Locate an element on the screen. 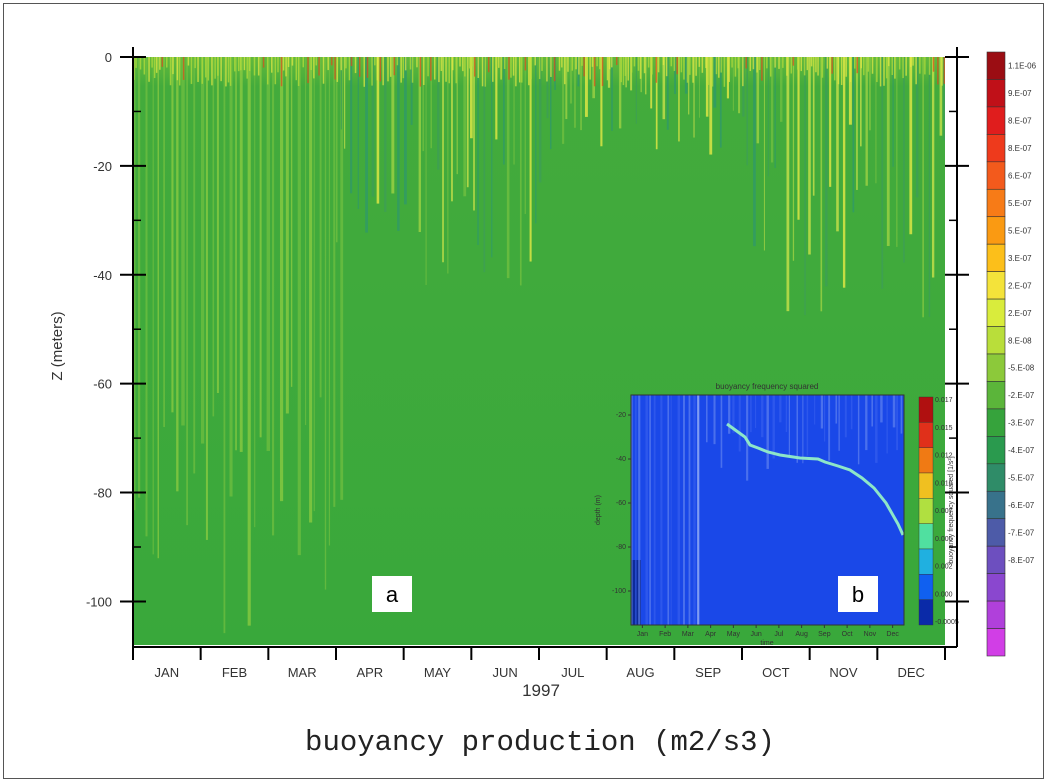 The image size is (1049, 784). x-tick-label: MAY is located at coordinates (438, 672).